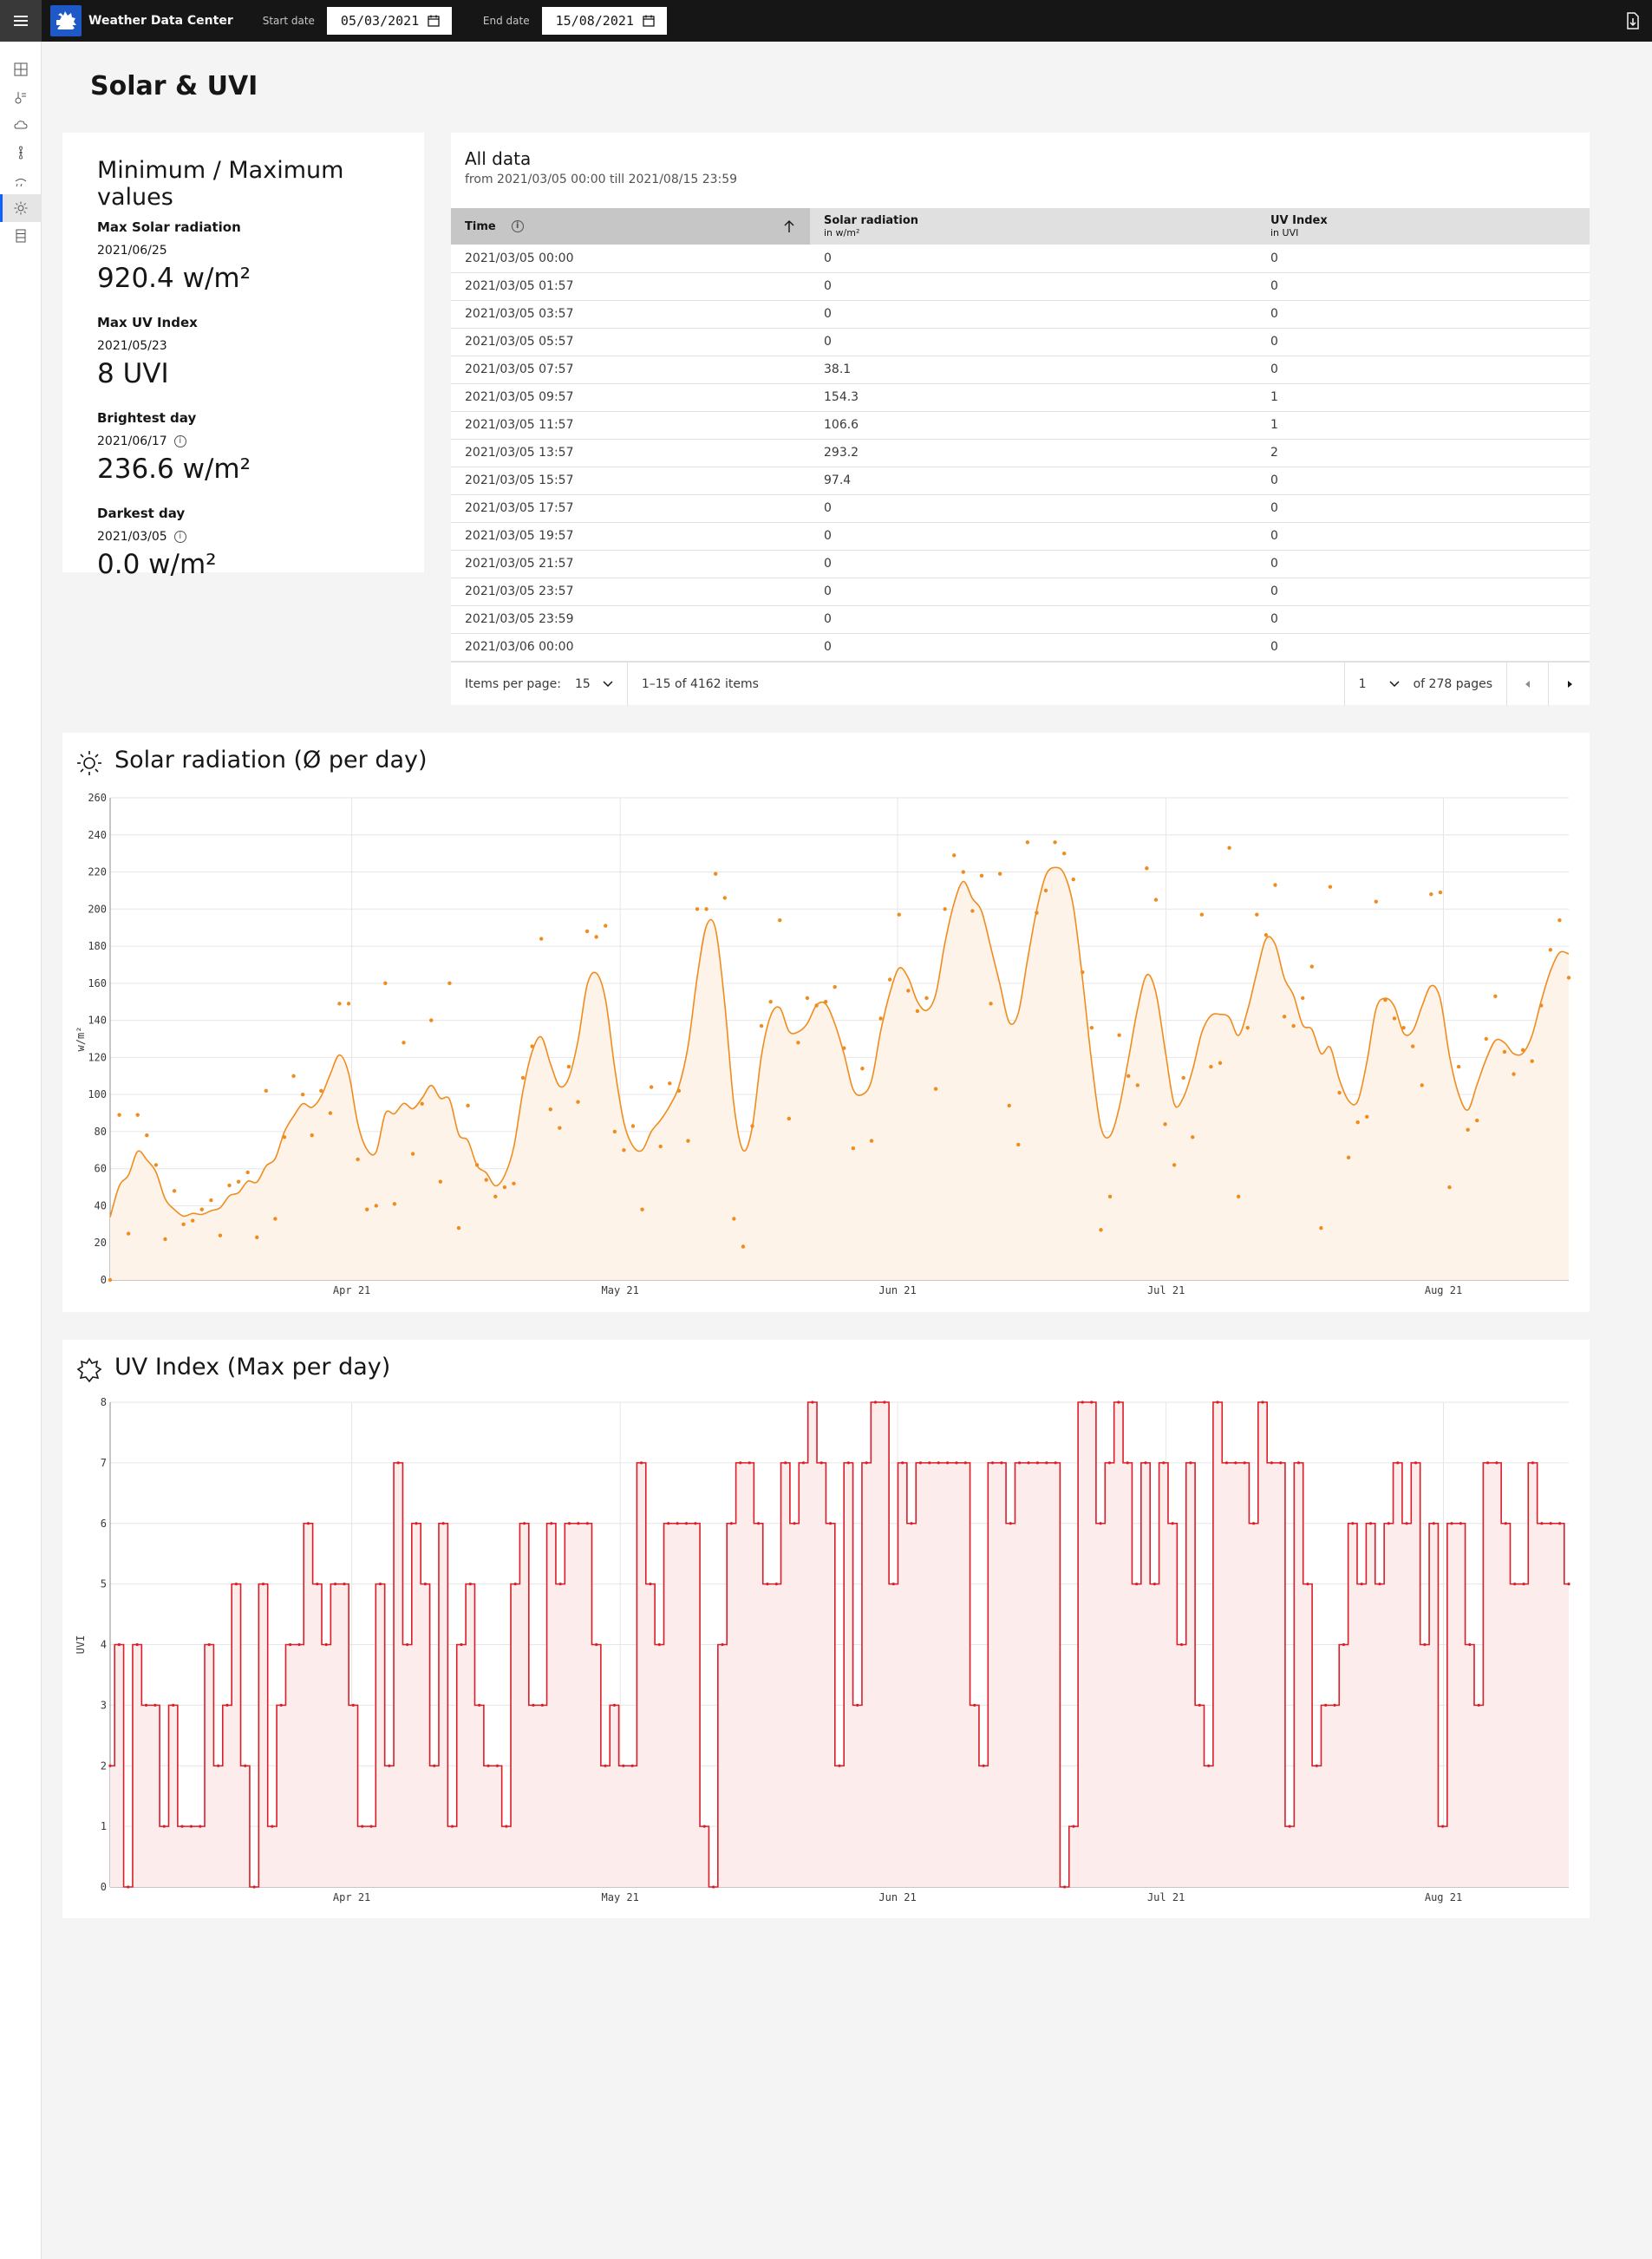 This screenshot has height=2259, width=1652. What do you see at coordinates (21, 125) in the screenshot?
I see `nav-item-cloud` at bounding box center [21, 125].